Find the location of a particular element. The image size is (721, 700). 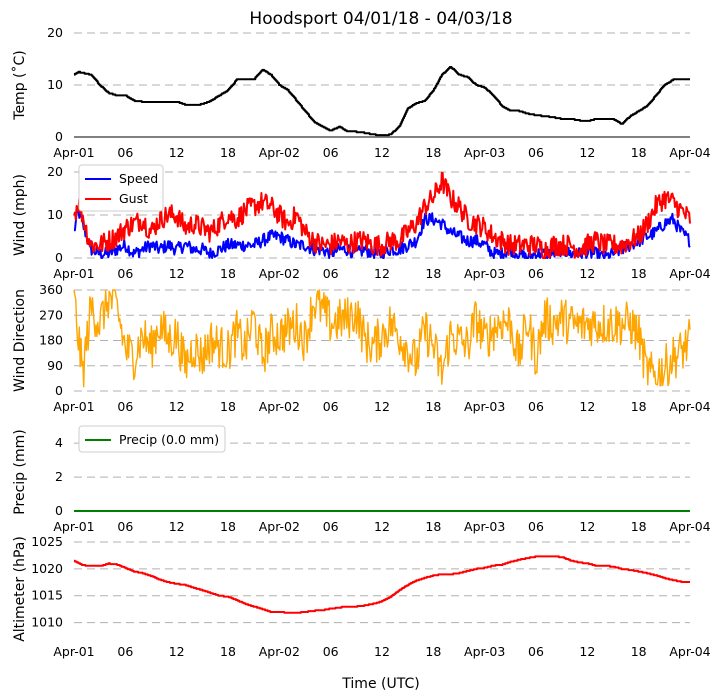

wind_direction-x-tick-label: Apr-01 is located at coordinates (73, 406).